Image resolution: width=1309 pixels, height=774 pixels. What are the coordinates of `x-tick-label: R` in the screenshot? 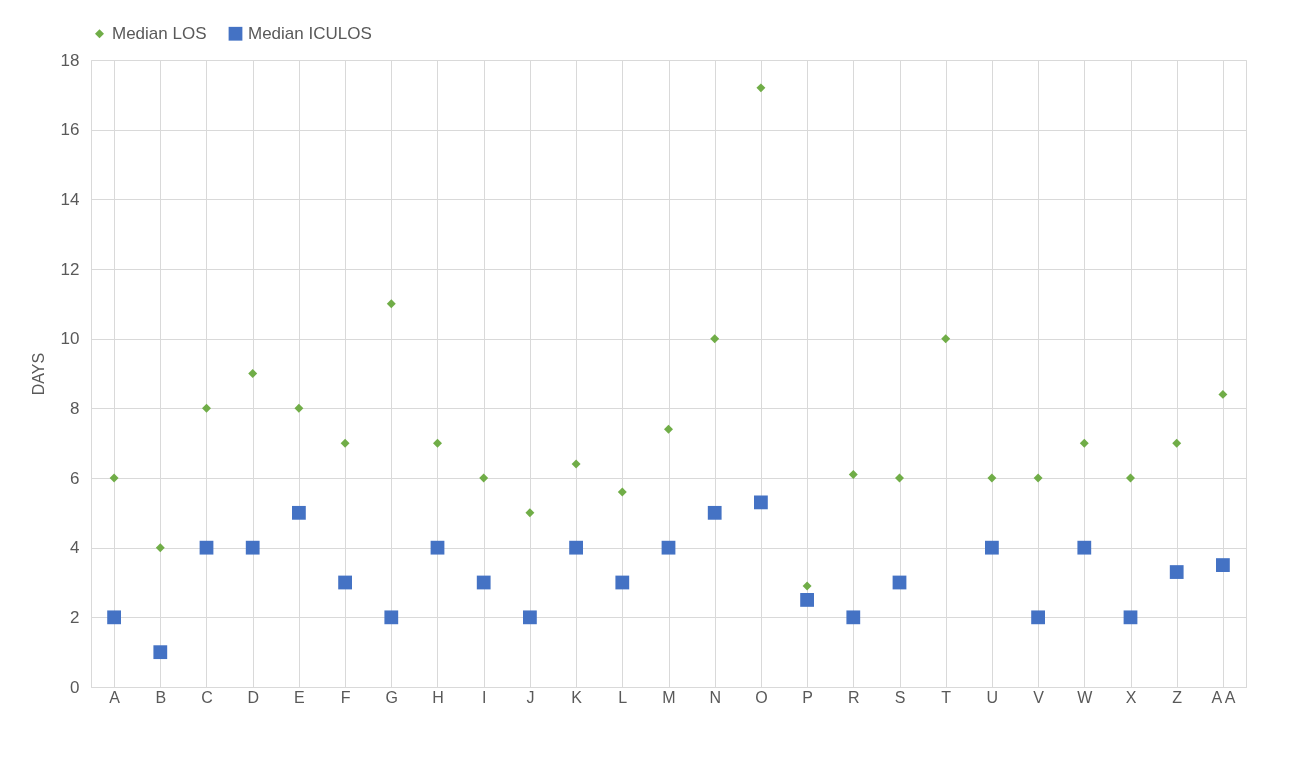 It's located at (854, 697).